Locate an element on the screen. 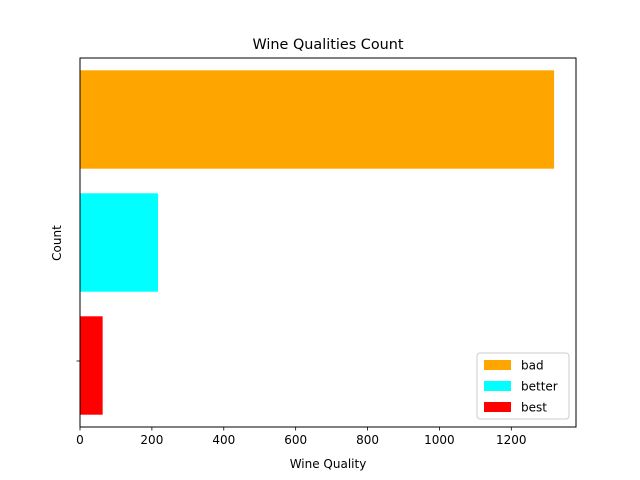  legend-swatch-bad is located at coordinates (497, 365).